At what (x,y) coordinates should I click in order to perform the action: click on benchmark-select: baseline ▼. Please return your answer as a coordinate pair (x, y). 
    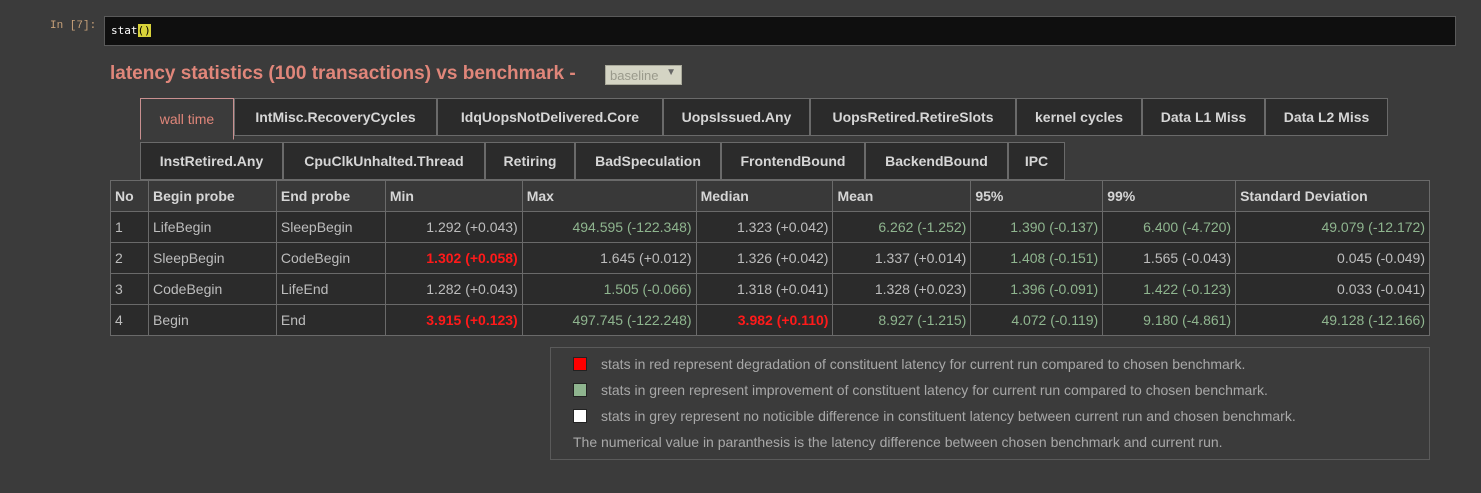
    Looking at the image, I should click on (643, 75).